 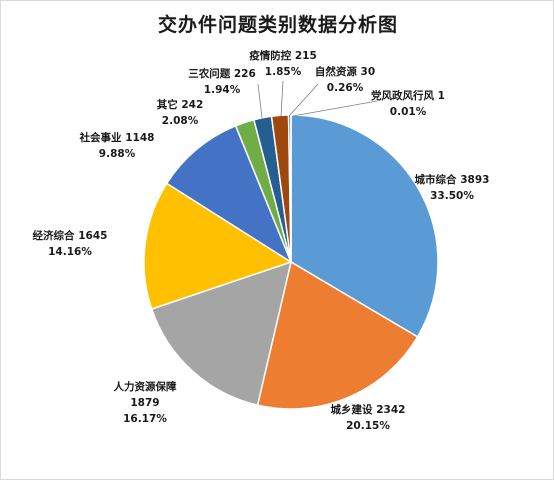 I want to click on data-label-10: 党风政风行风 1 0.01%, so click(x=408, y=103).